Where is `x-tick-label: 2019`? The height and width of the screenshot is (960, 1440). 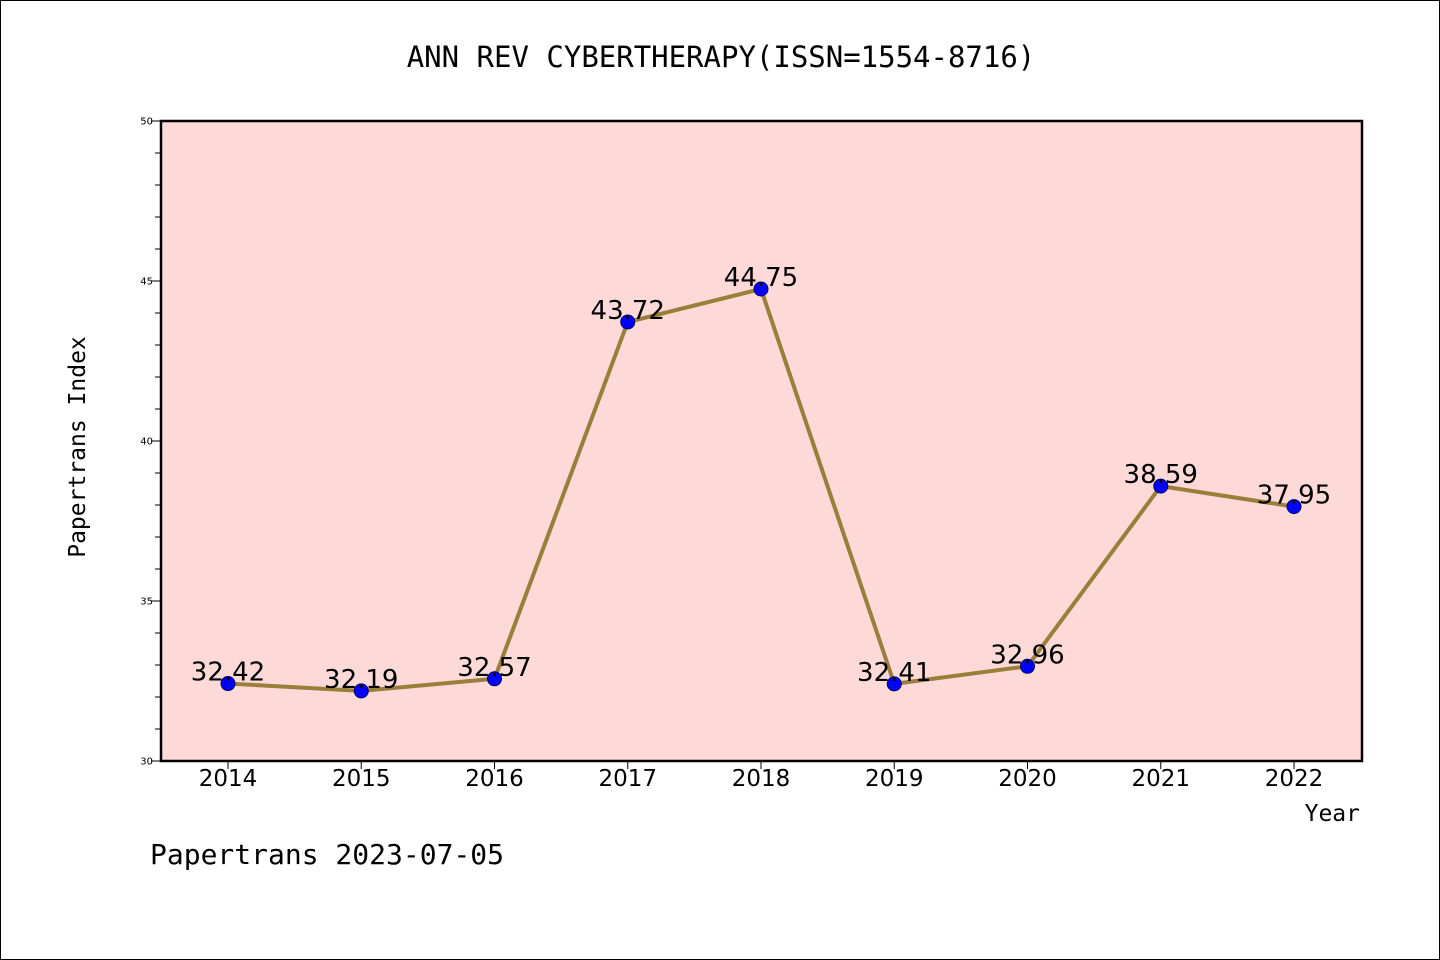 x-tick-label: 2019 is located at coordinates (894, 779).